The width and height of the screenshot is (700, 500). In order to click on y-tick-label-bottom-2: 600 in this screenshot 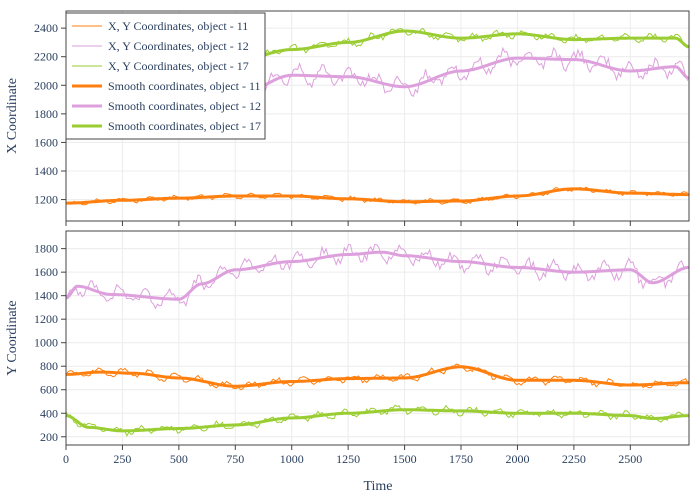, I will do `click(49, 390)`.